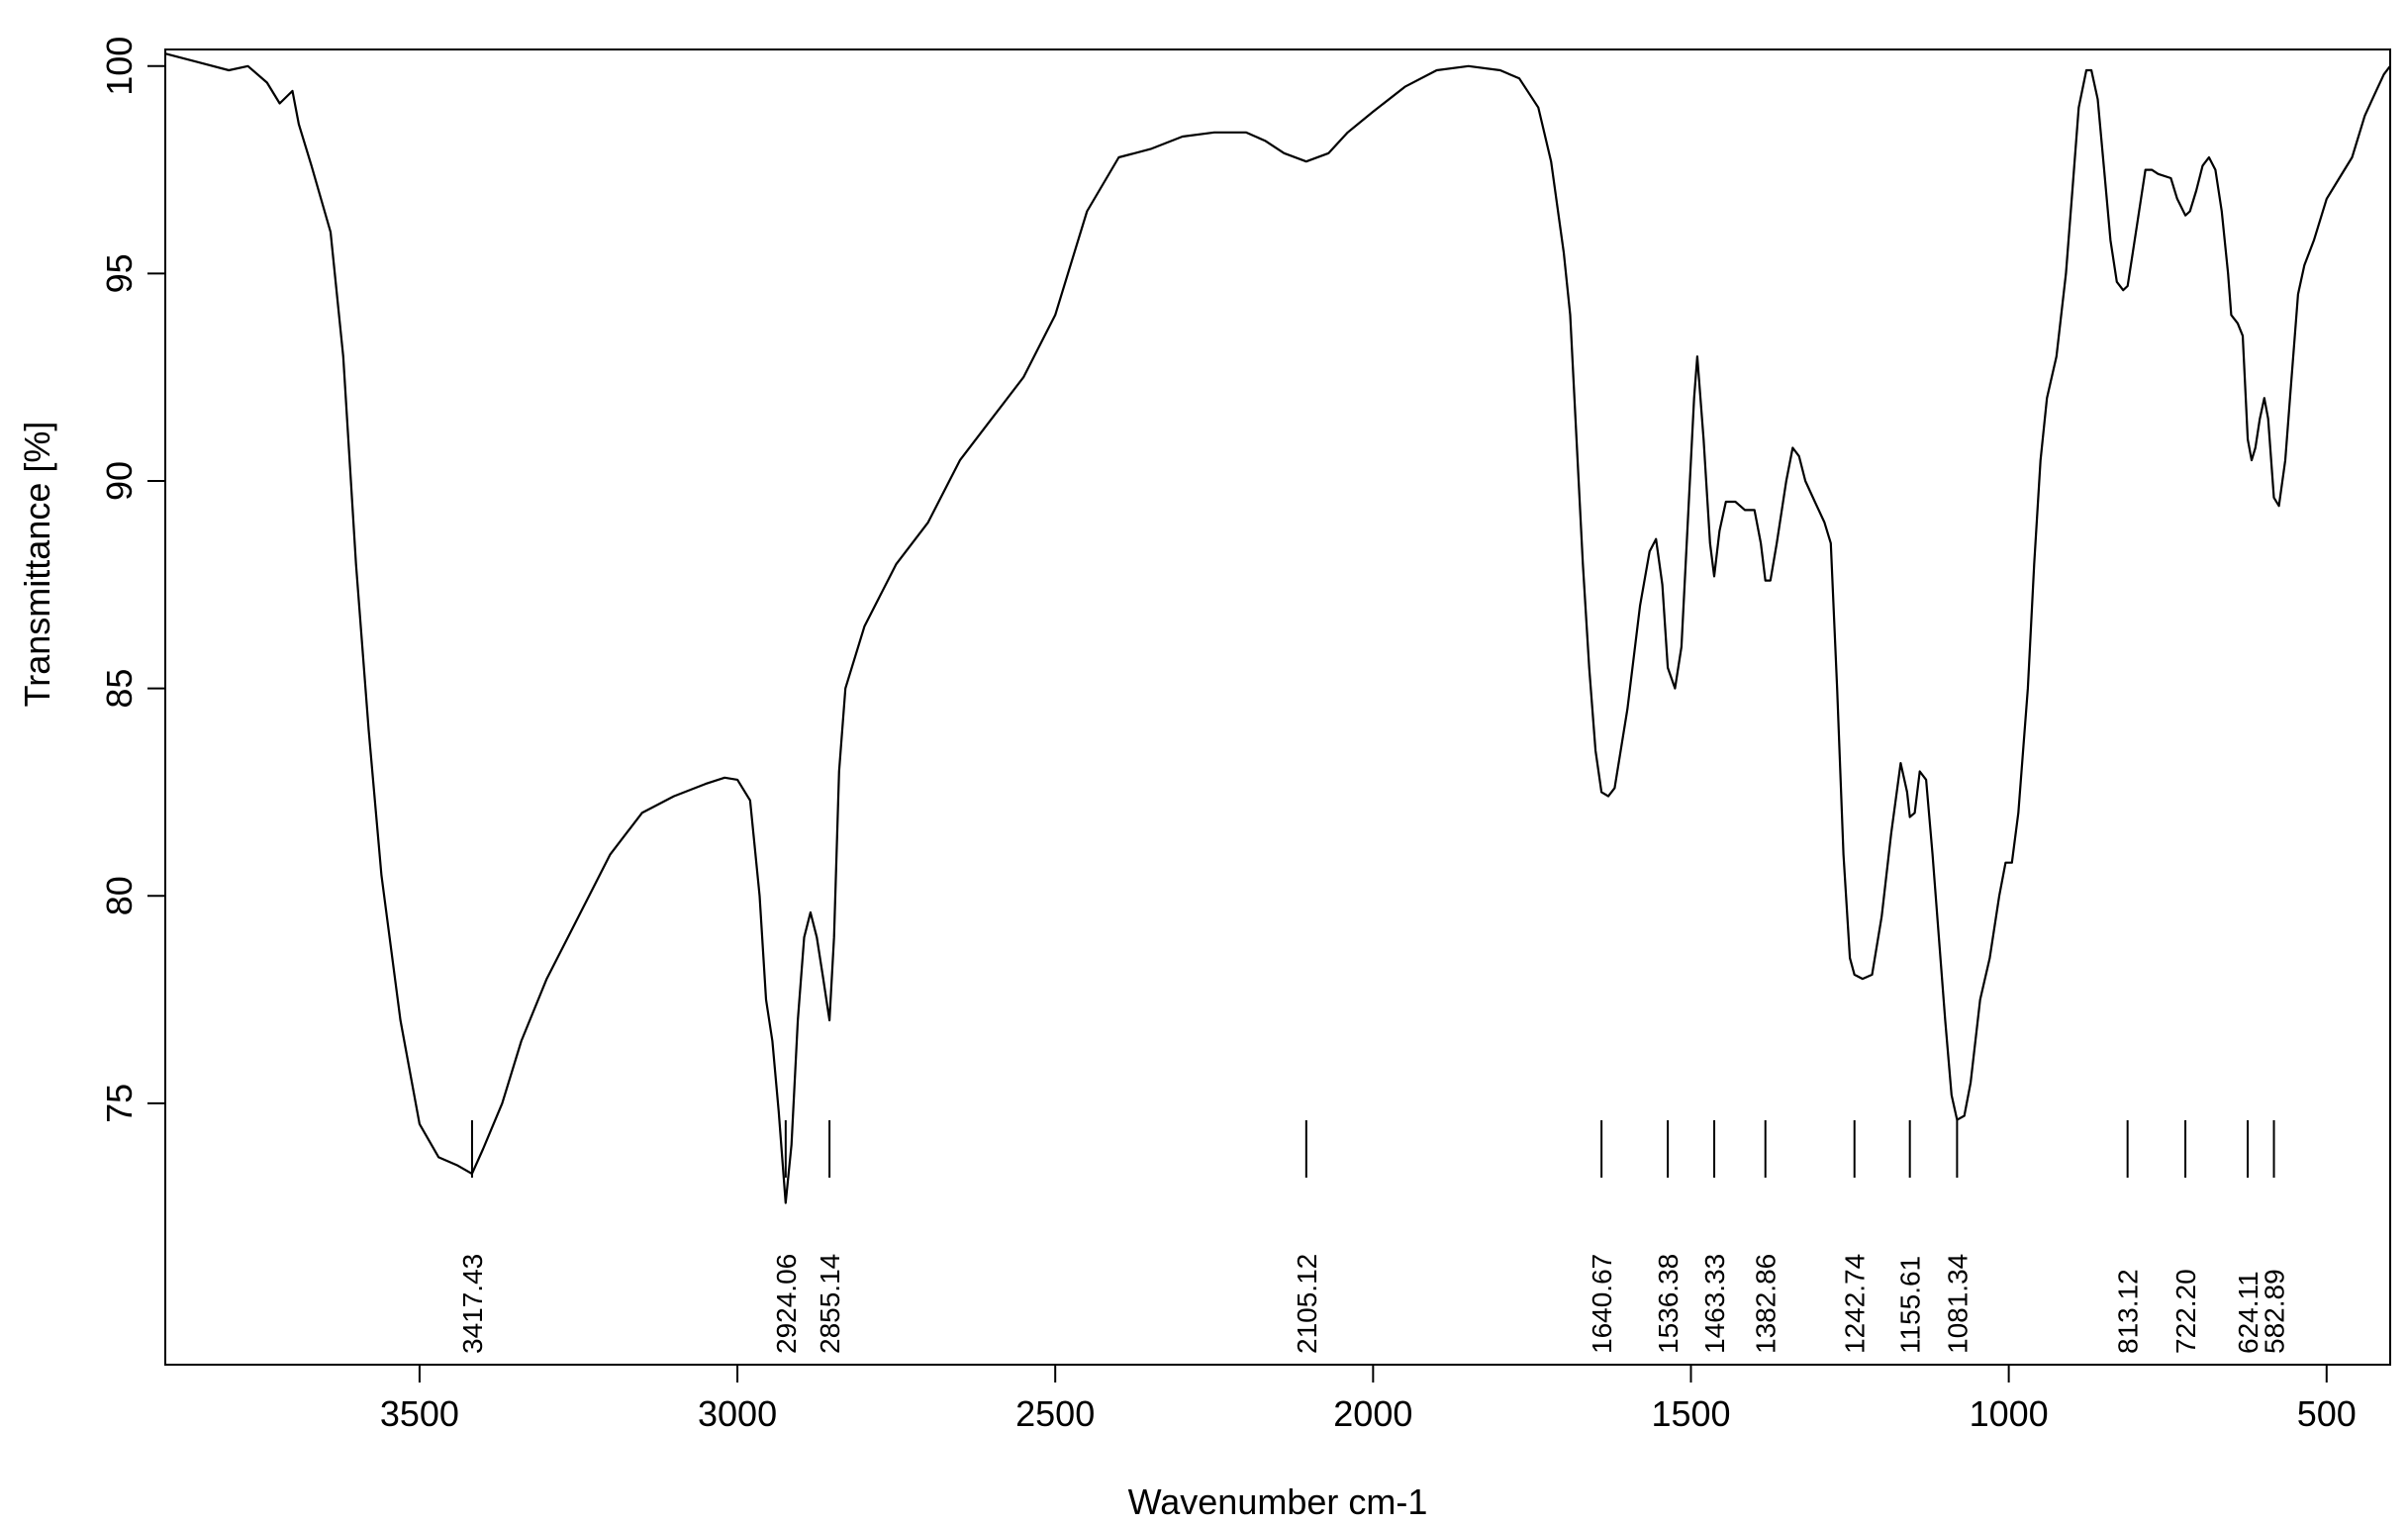 This screenshot has height=1526, width=2408. What do you see at coordinates (1372, 1413) in the screenshot?
I see `x-tick-label: 2000` at bounding box center [1372, 1413].